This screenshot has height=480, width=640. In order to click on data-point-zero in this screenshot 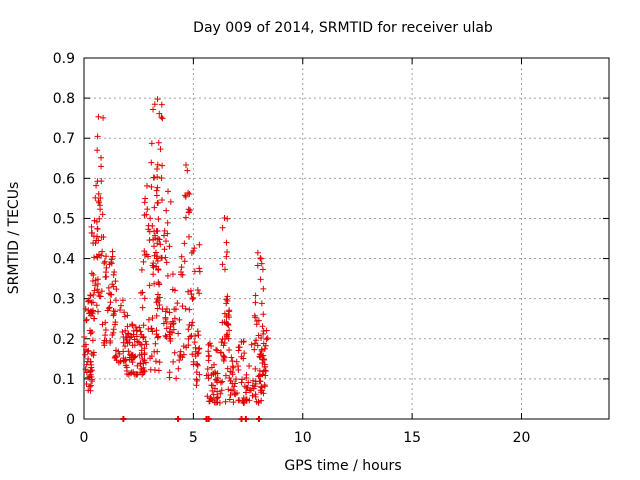, I will do `click(208, 419)`.